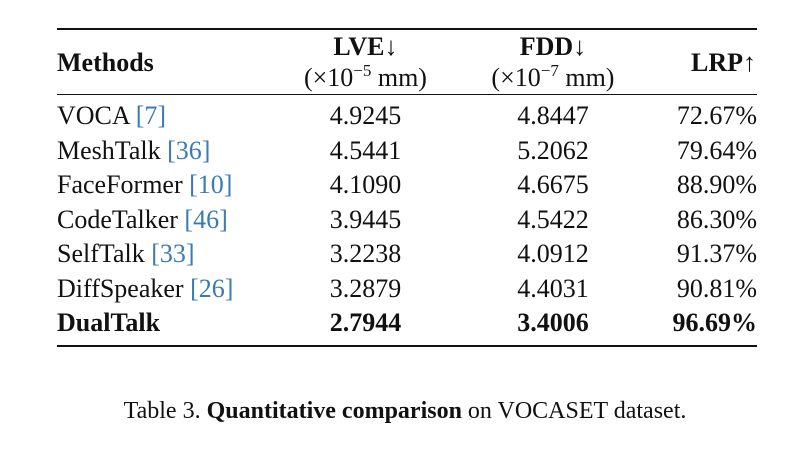 This screenshot has width=810, height=464. I want to click on header-fdd: FDD↓ (×10−7 mm), so click(553, 62).